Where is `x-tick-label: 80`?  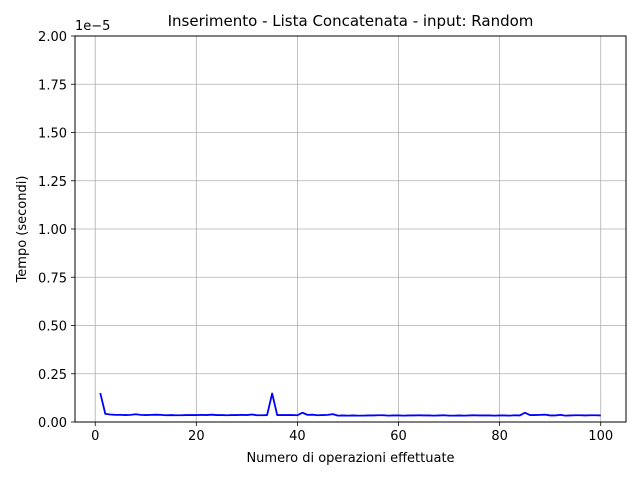 x-tick-label: 80 is located at coordinates (499, 436).